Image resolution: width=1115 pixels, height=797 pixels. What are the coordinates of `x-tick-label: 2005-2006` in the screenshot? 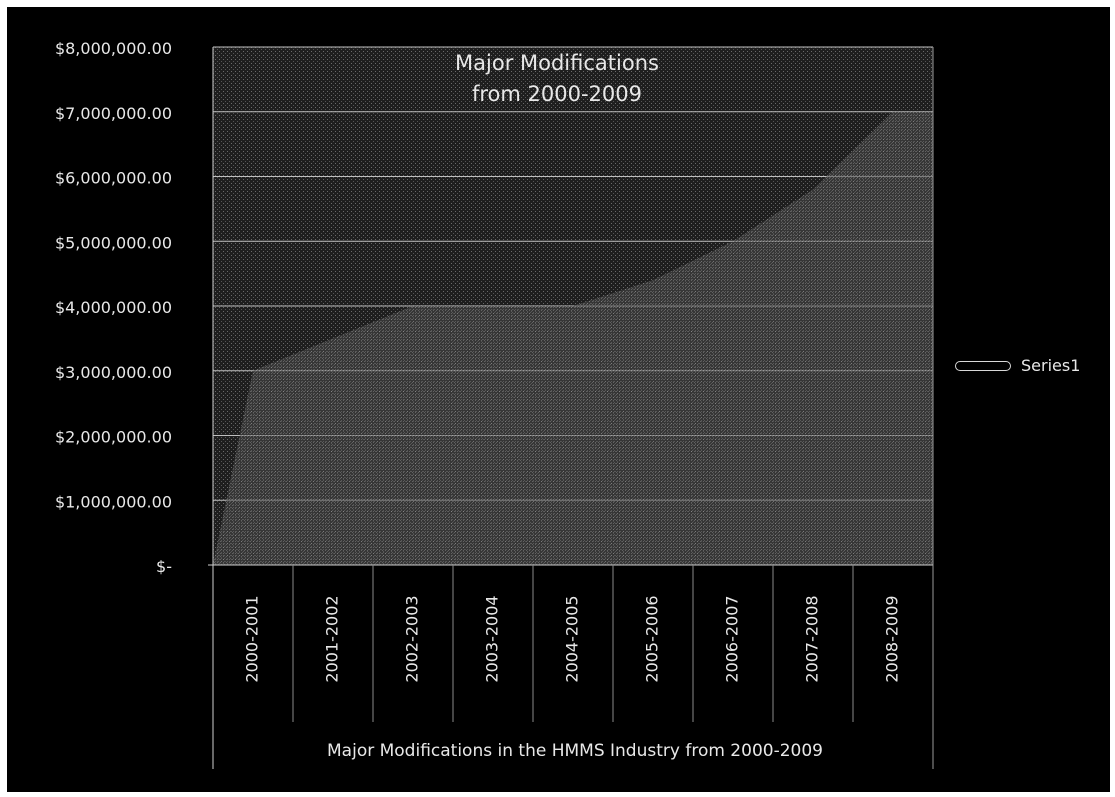 It's located at (652, 638).